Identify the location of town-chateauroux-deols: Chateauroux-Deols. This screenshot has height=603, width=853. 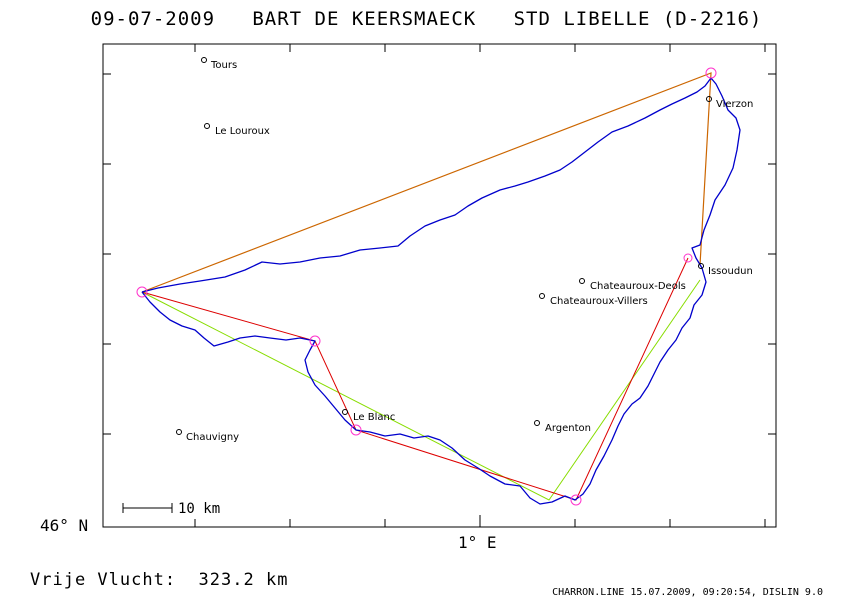
(632, 285).